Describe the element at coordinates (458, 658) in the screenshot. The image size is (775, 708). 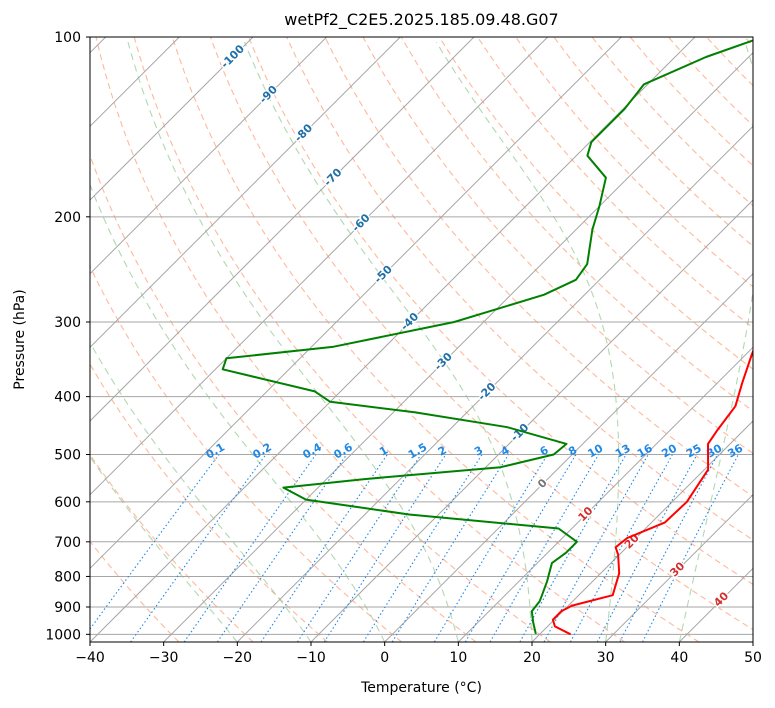
I see `x-tick-label: 10` at that location.